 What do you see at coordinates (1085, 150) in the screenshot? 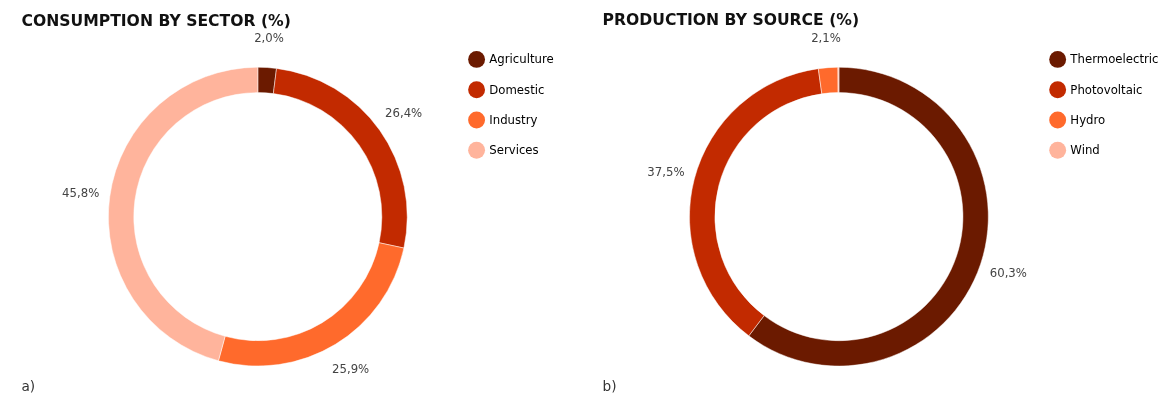
I see `legend-label: Wind` at bounding box center [1085, 150].